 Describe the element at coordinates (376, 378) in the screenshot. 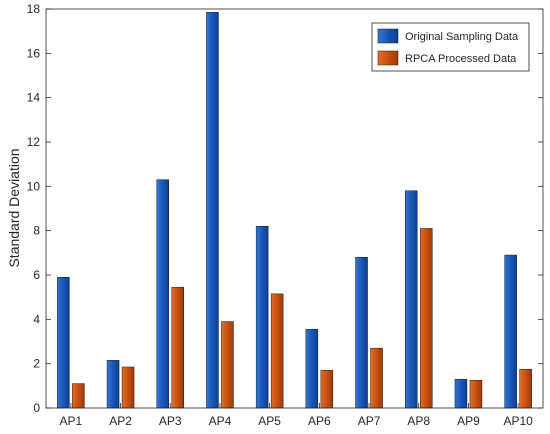

I see `bar-rpca-ap7` at that location.